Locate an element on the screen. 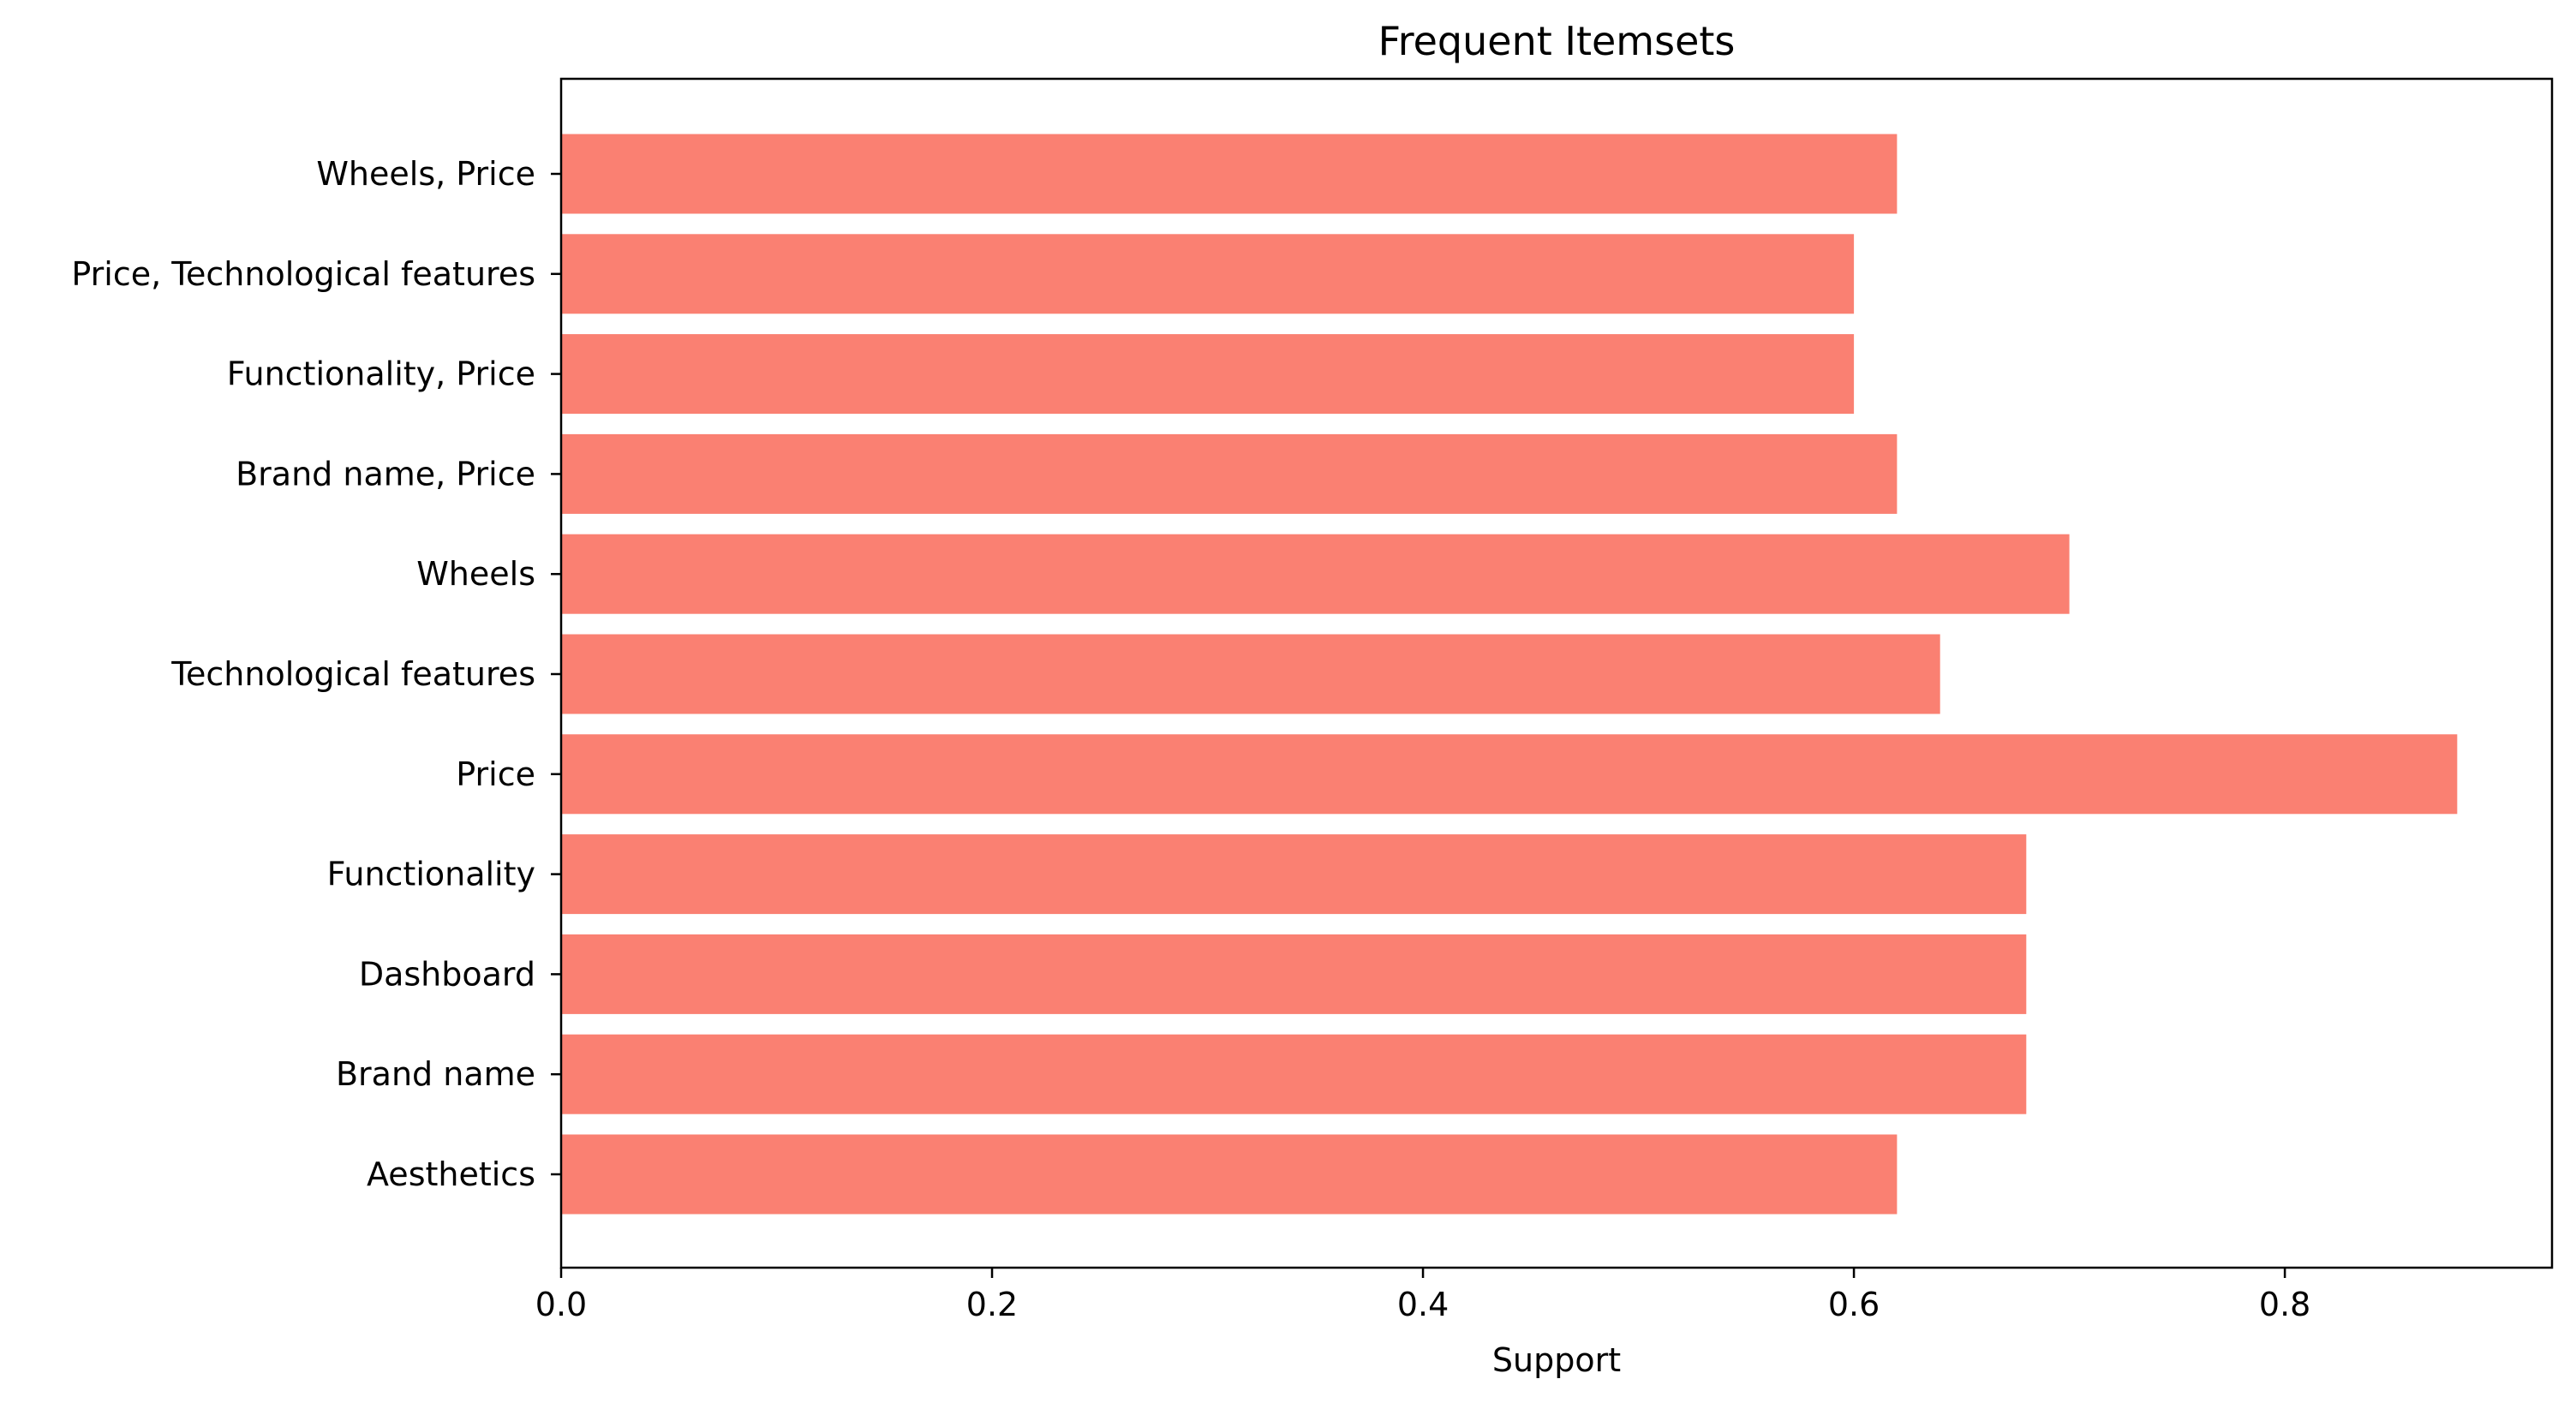 This screenshot has height=1403, width=2576. bar-functionality-price is located at coordinates (1208, 374).